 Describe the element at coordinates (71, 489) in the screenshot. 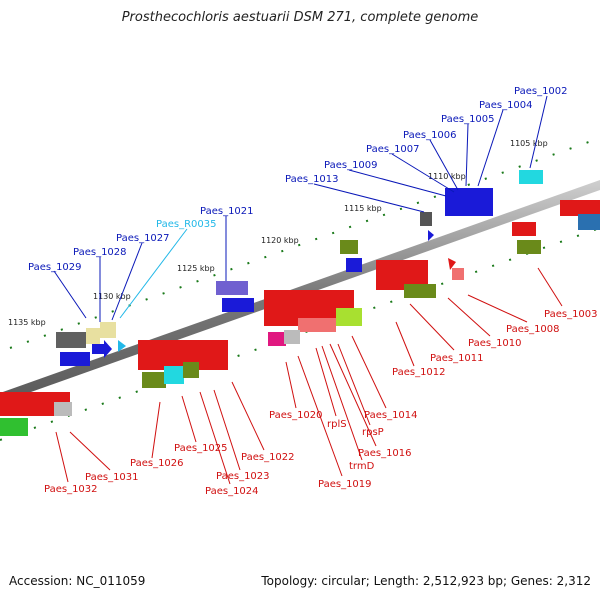

I see `gene-label: Paes_1032` at that location.